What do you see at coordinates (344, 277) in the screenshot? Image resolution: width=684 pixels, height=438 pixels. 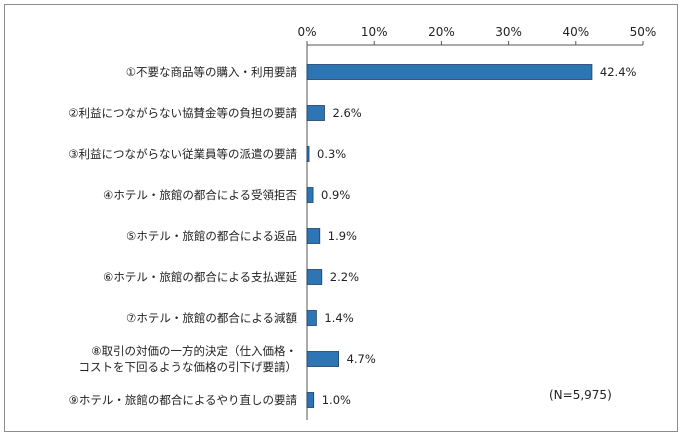 I see `value-label: 2.2%` at bounding box center [344, 277].